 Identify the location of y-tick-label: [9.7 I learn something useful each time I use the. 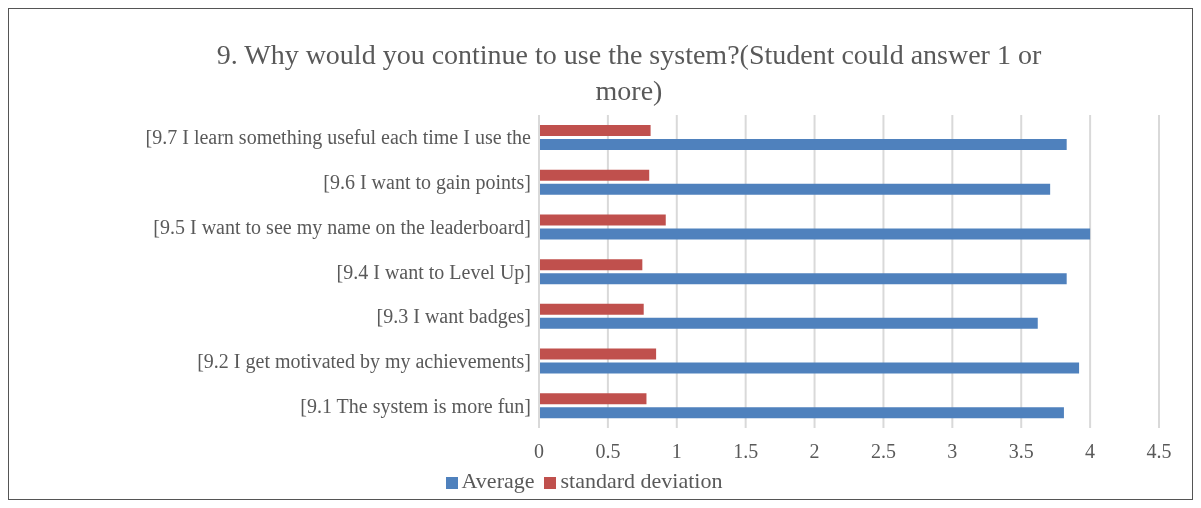
(338, 138).